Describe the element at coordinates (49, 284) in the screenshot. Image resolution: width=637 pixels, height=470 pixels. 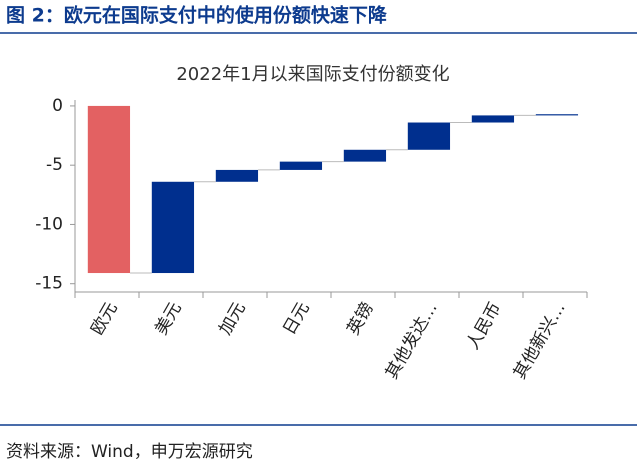
I see `y-tick-label: -15` at that location.